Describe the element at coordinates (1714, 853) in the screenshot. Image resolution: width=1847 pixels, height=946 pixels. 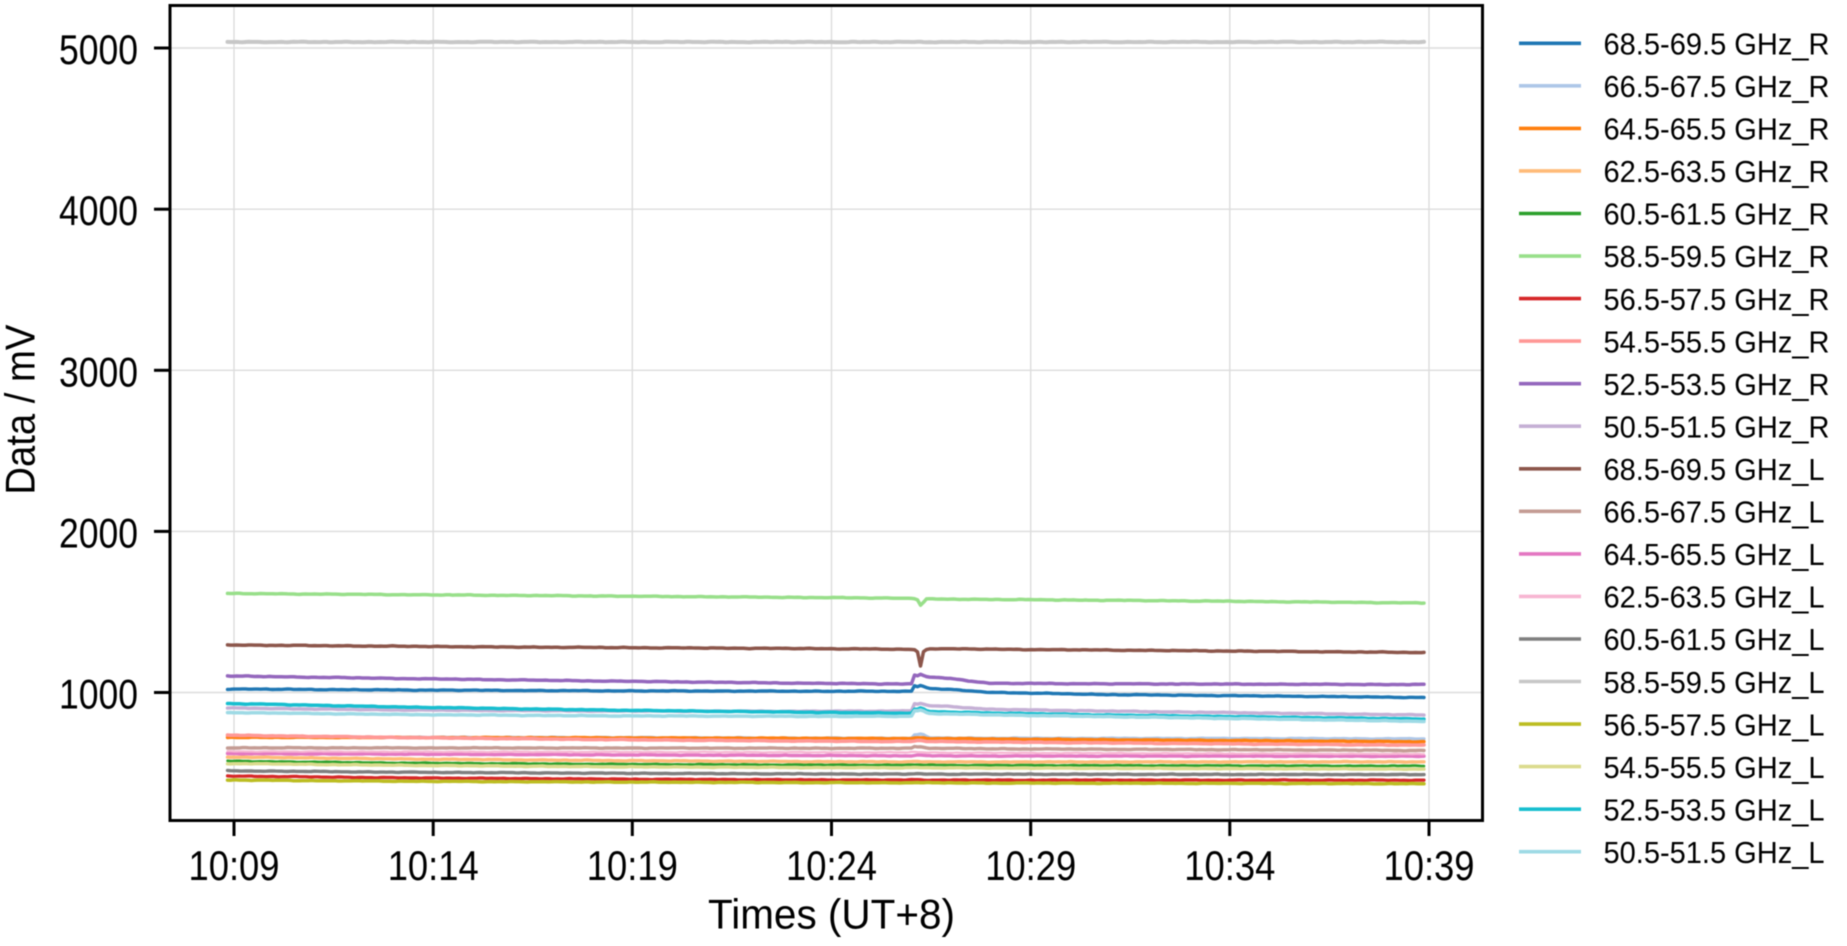
I see `svg-text: 50.5-51.5 GHz_L` at that location.